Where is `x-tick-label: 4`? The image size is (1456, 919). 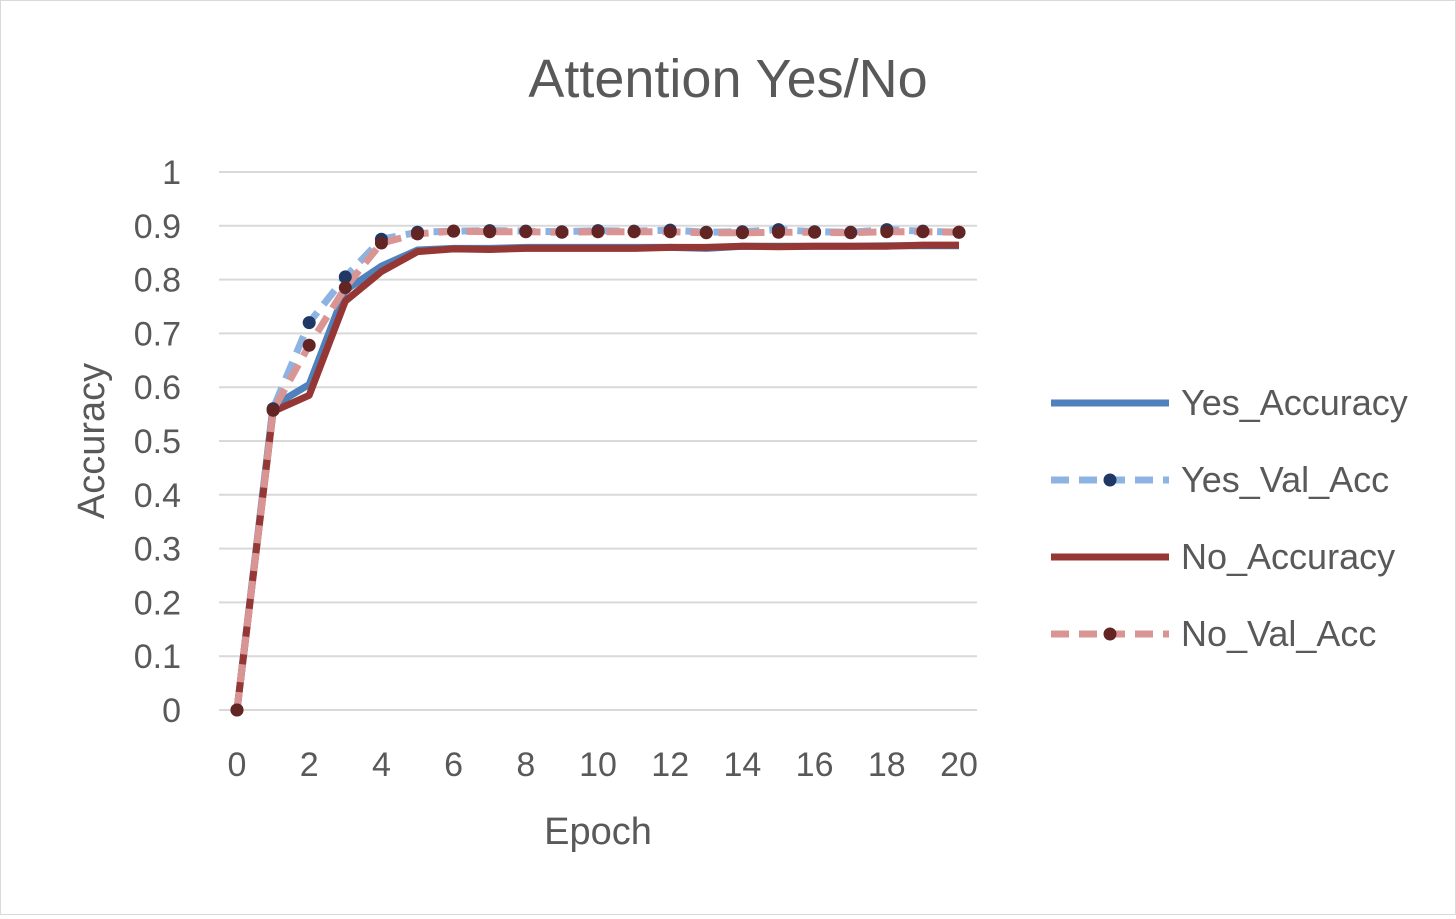 x-tick-label: 4 is located at coordinates (381, 765).